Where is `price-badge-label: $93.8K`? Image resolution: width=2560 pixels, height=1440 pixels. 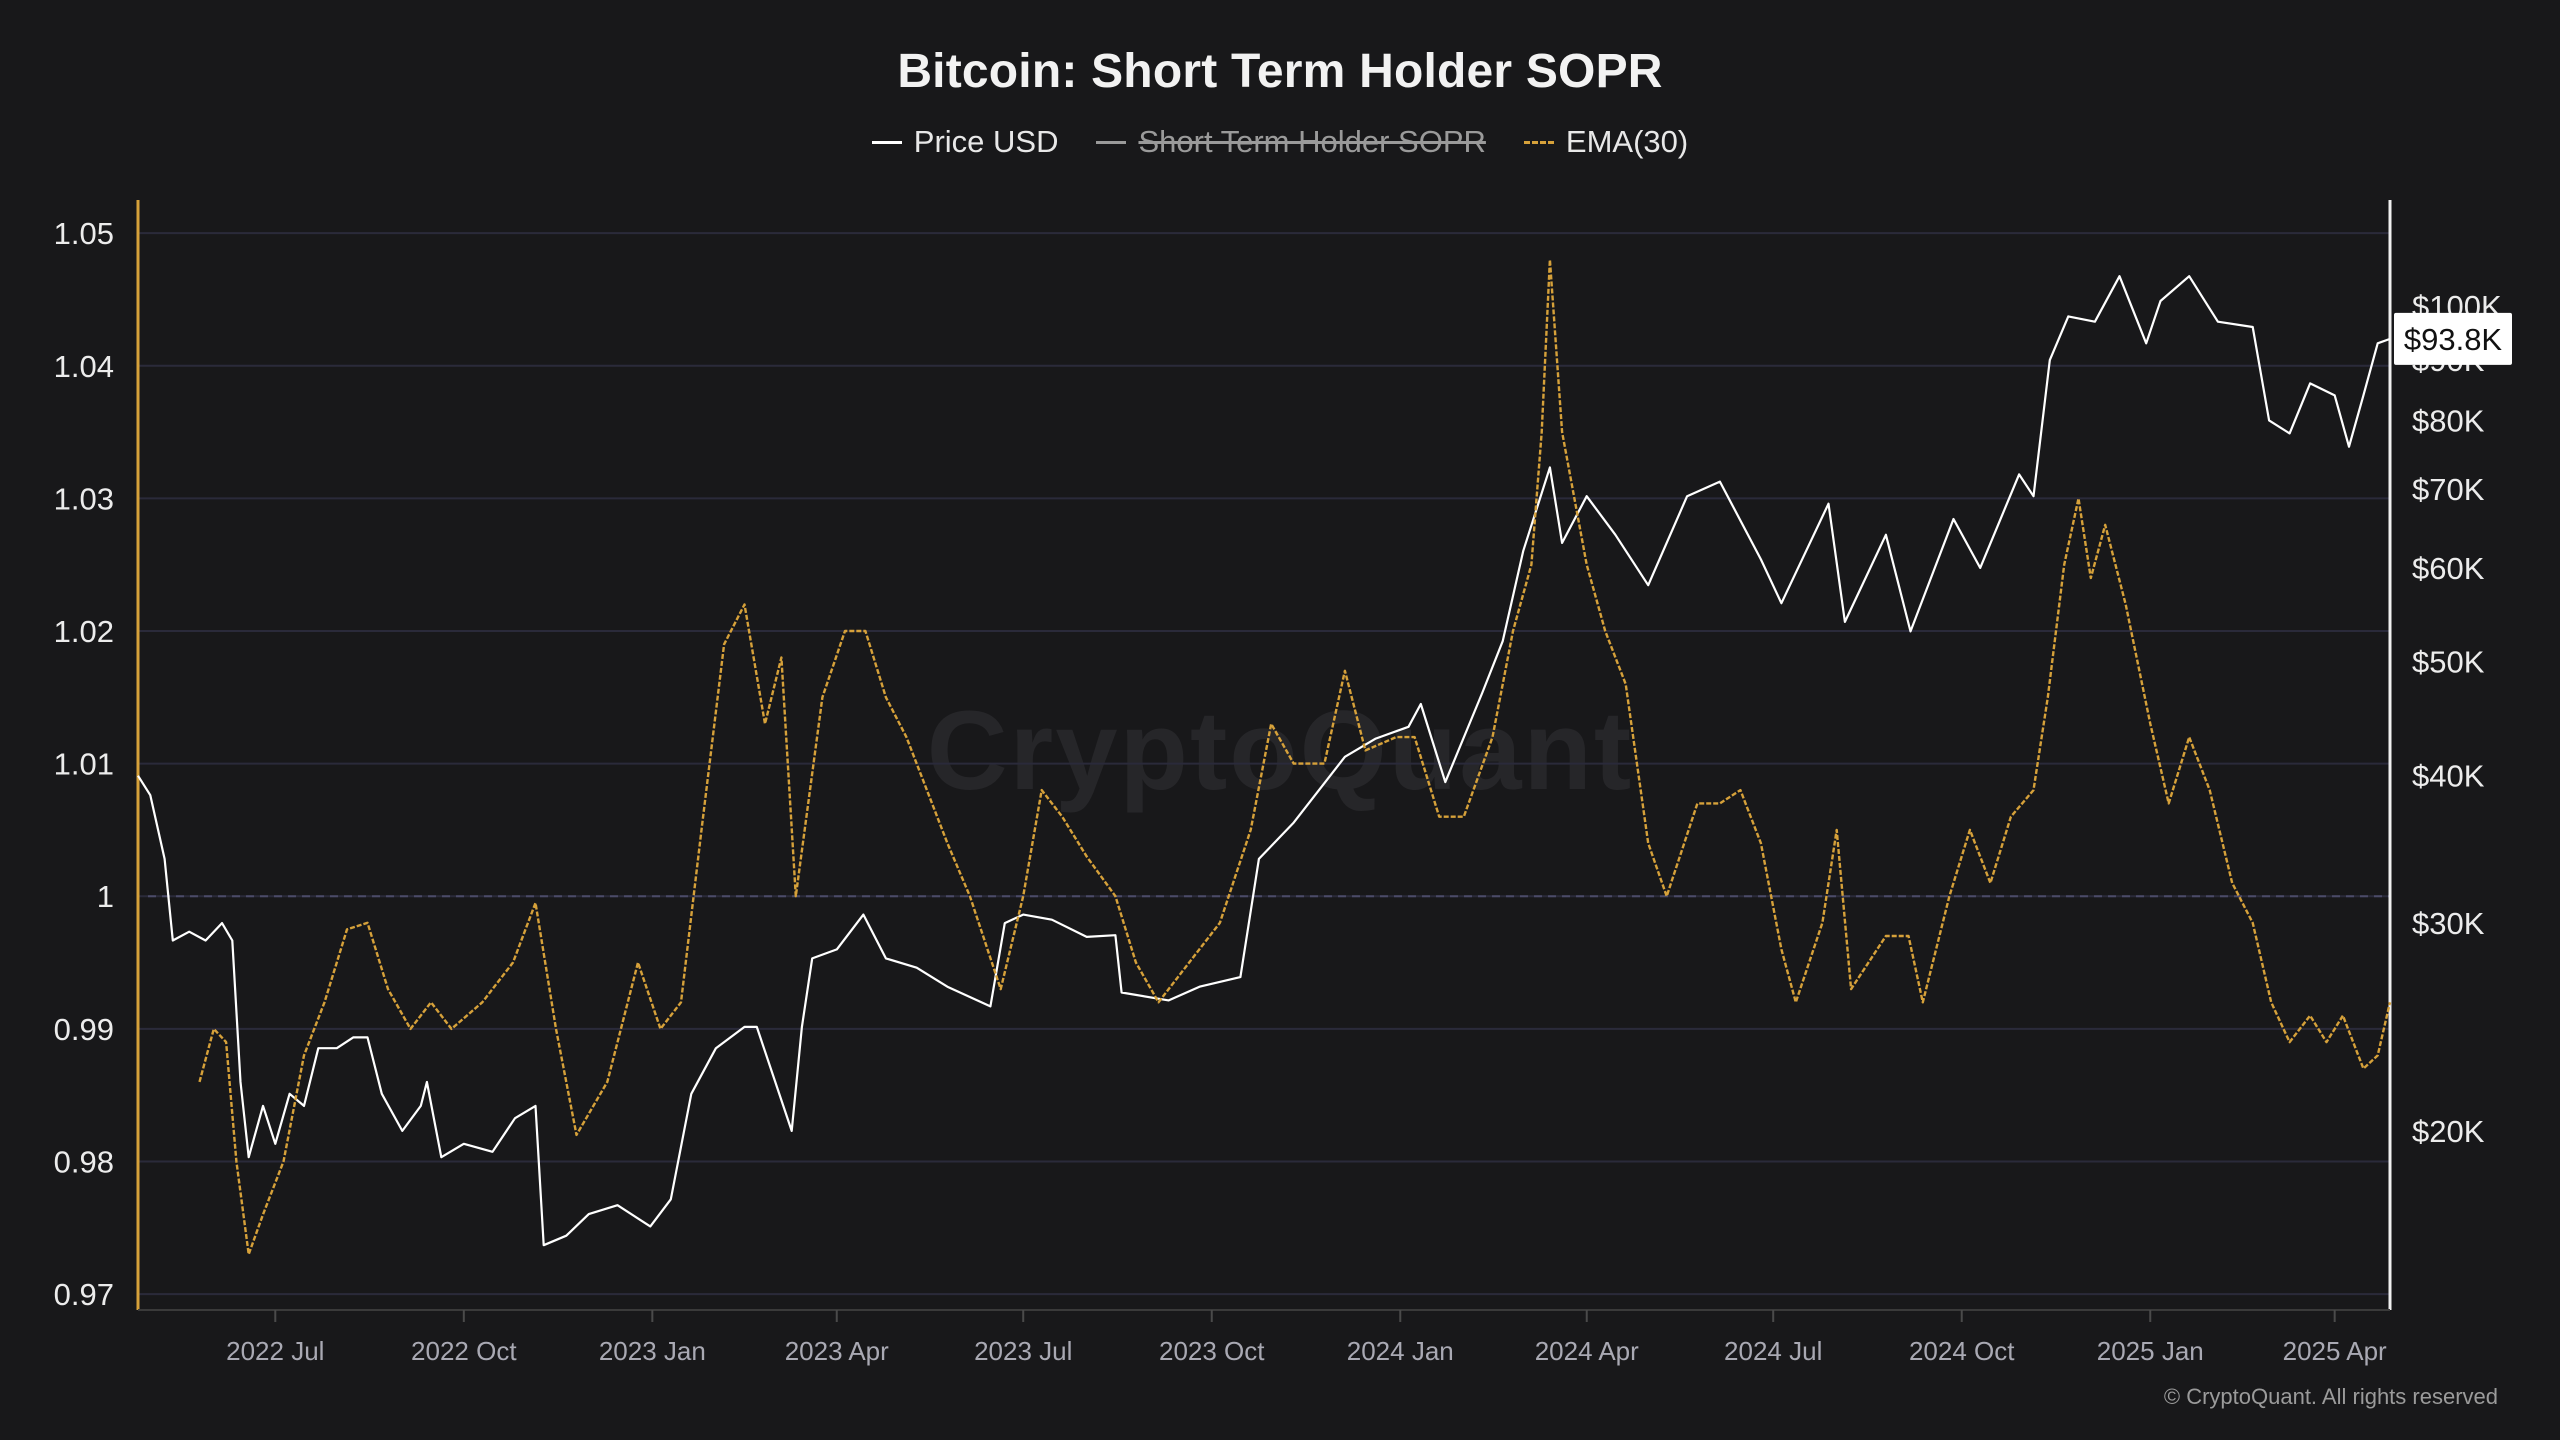 price-badge-label: $93.8K is located at coordinates (2453, 339).